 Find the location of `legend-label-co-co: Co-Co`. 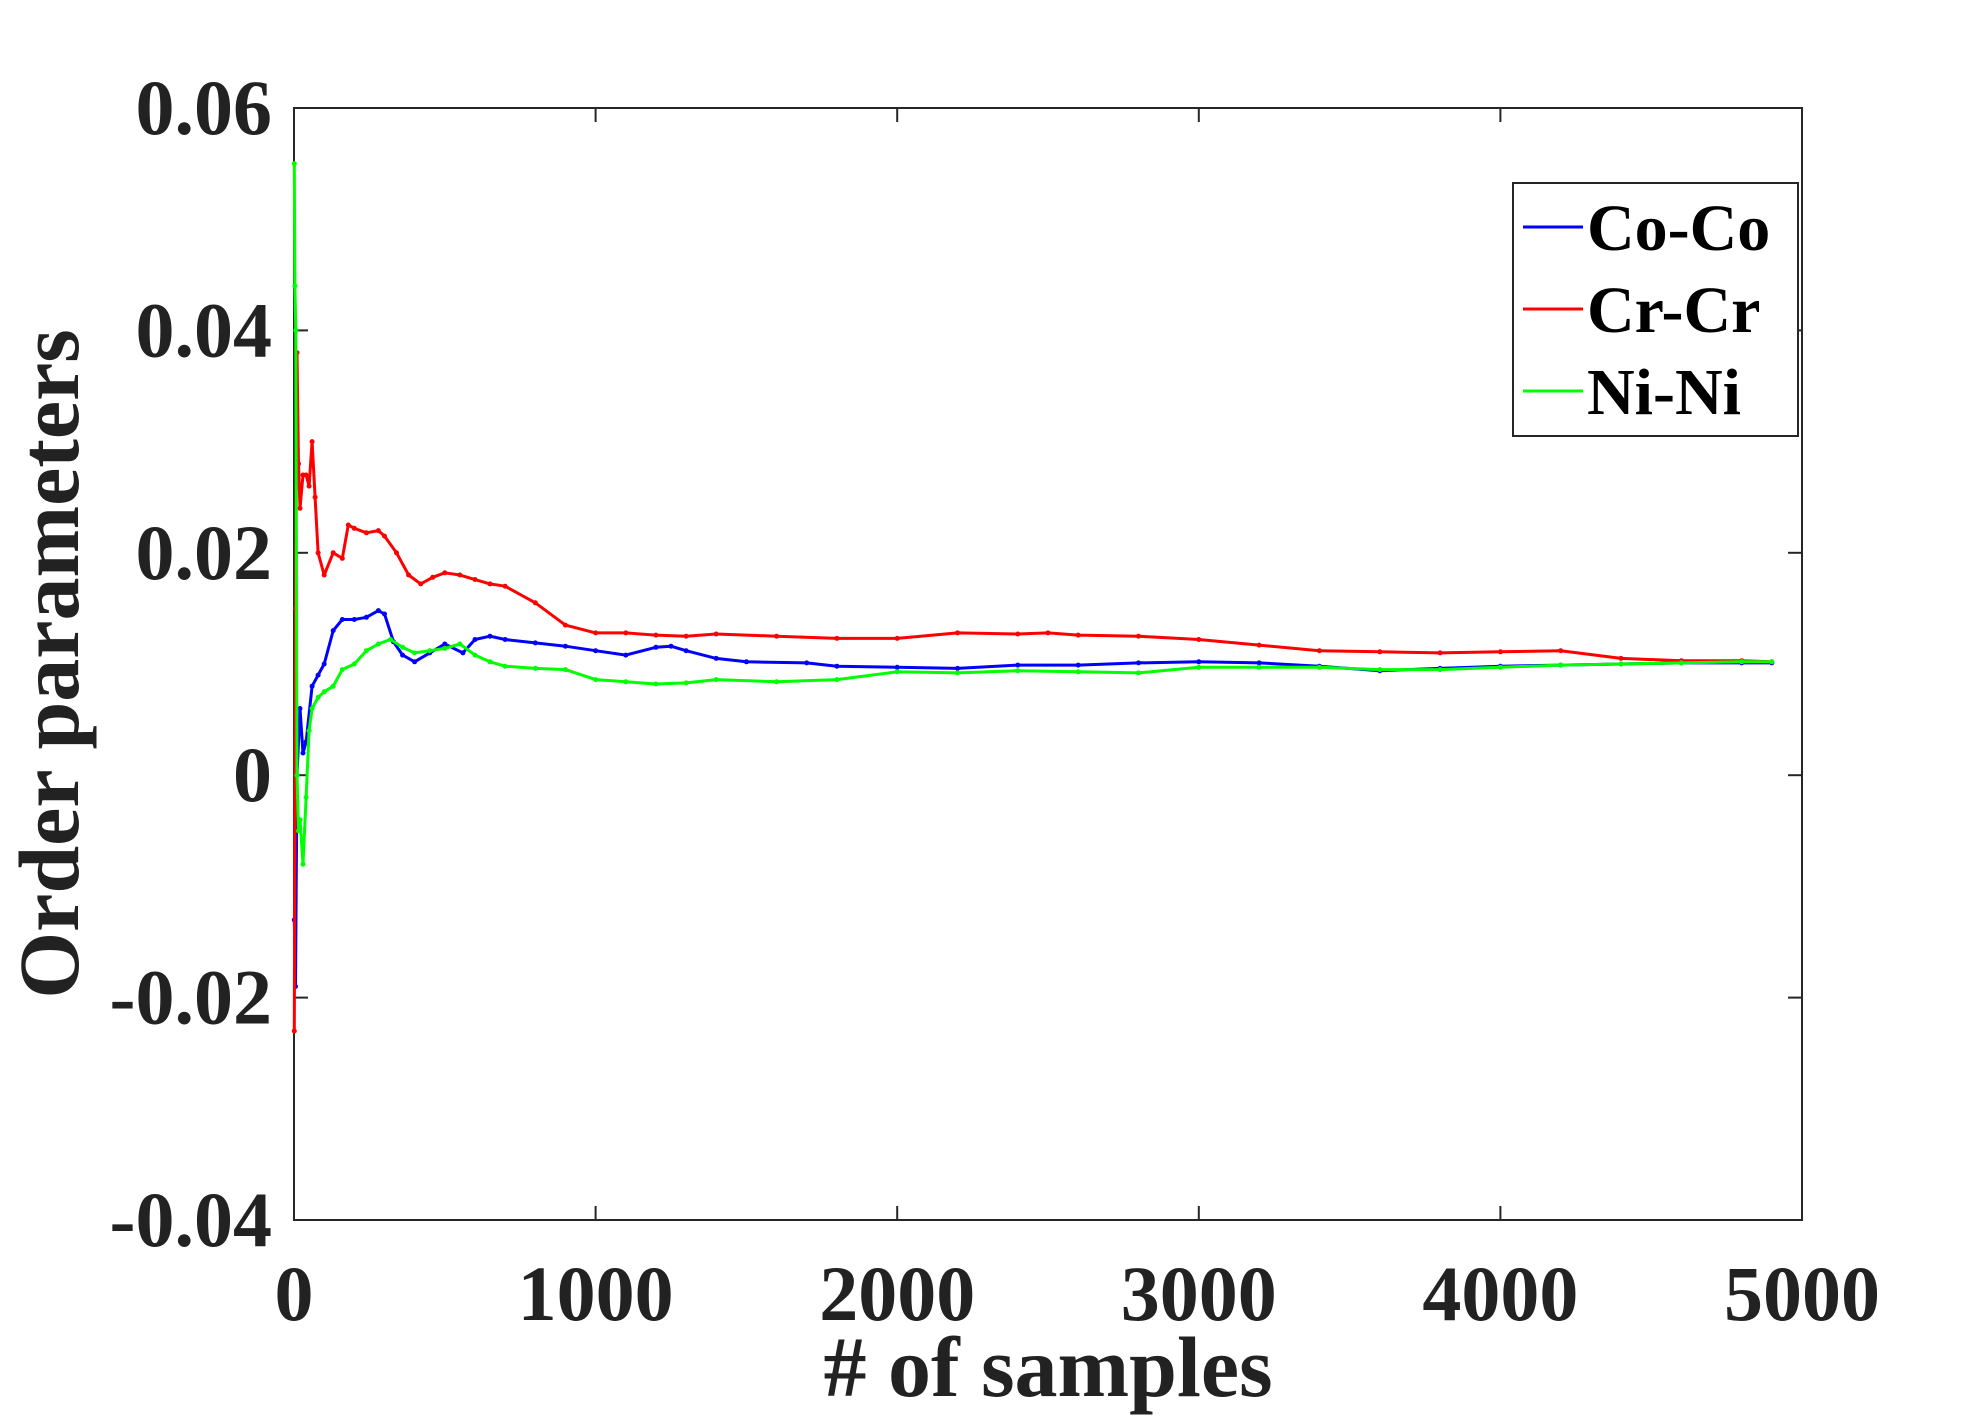

legend-label-co-co: Co-Co is located at coordinates (1678, 228).